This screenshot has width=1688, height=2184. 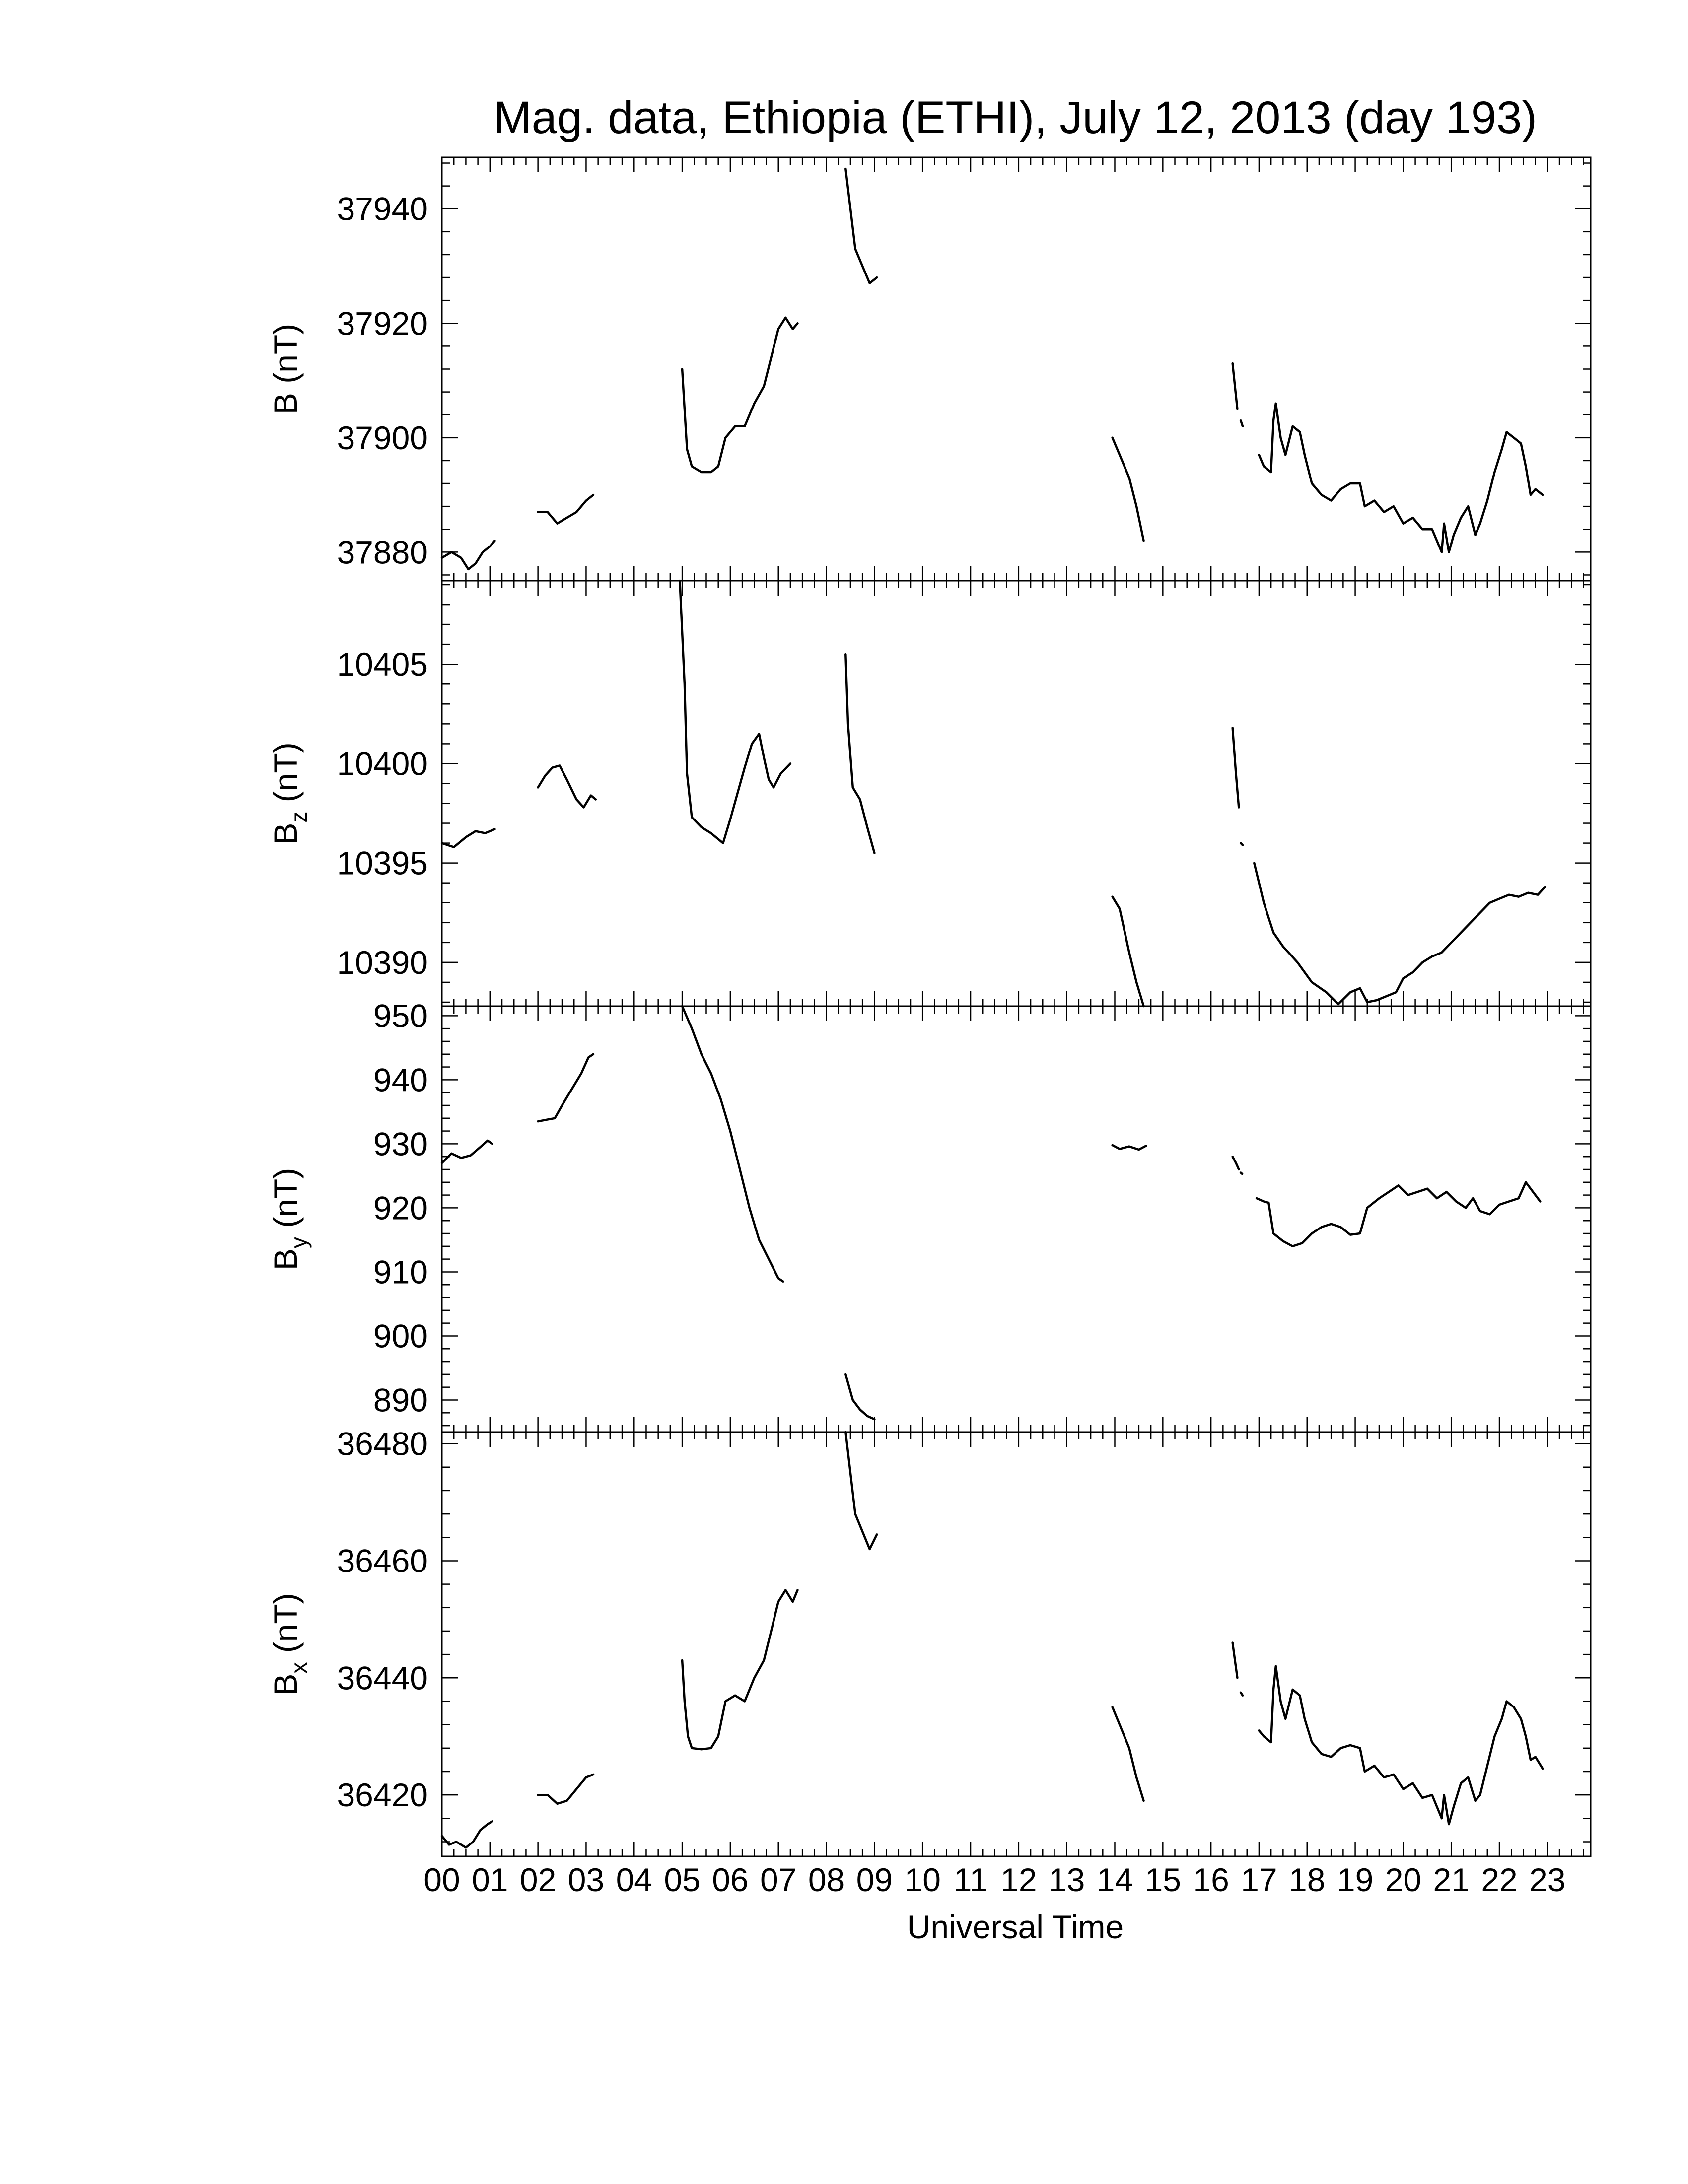 I want to click on x-tick-label: 20, so click(x=1403, y=1879).